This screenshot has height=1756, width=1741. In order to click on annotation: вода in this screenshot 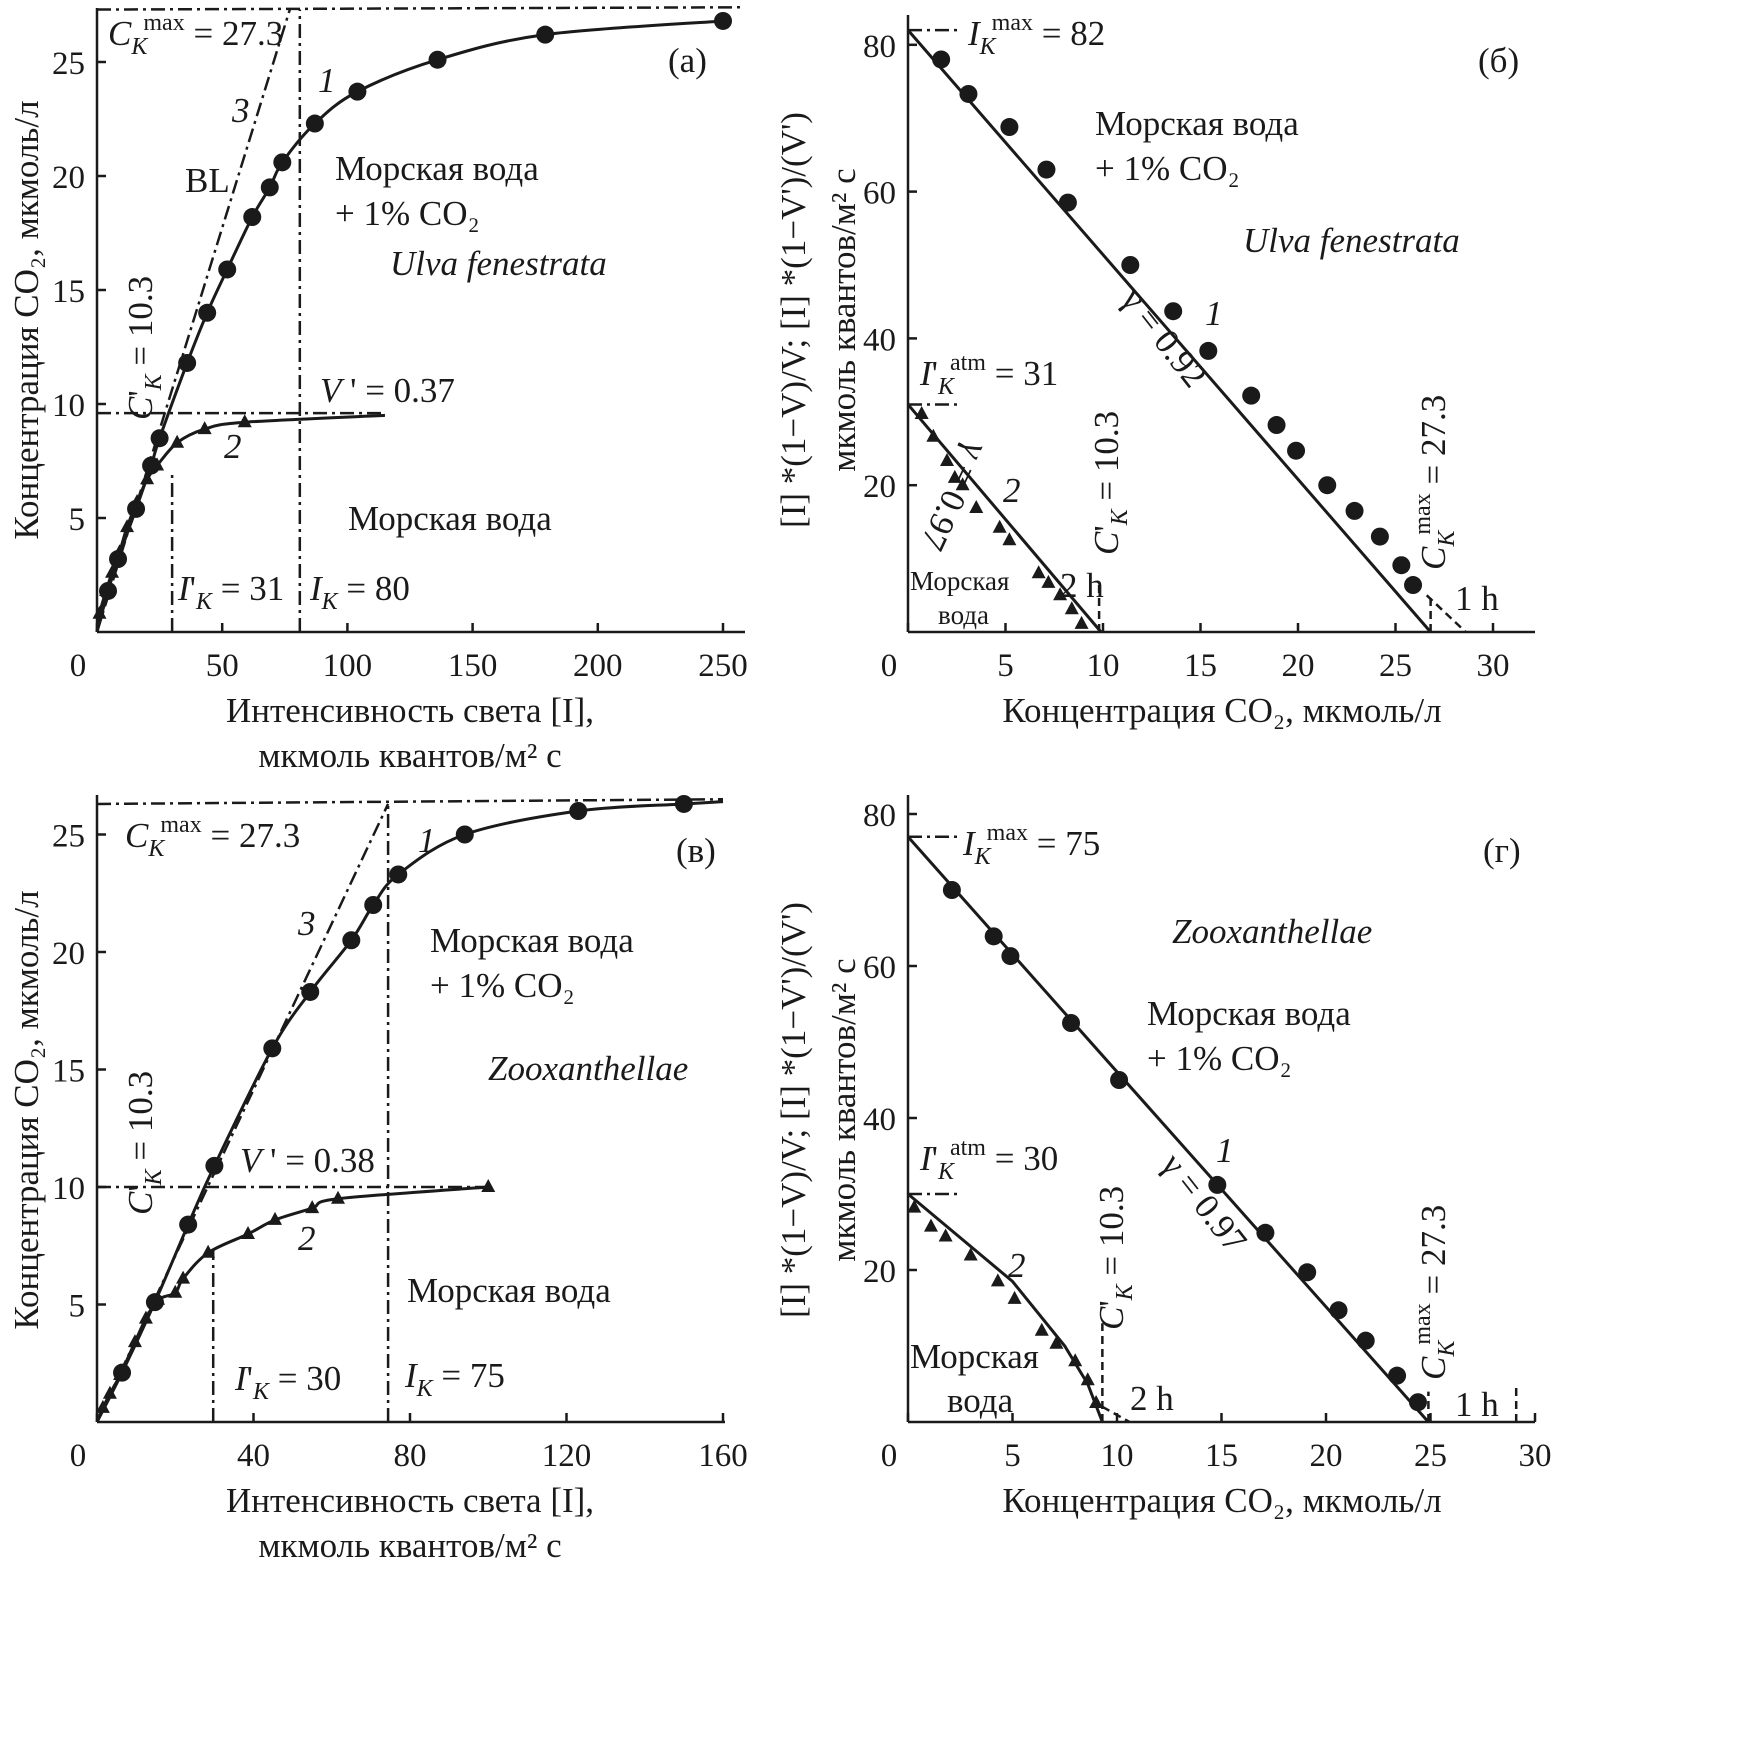, I will do `click(980, 1400)`.